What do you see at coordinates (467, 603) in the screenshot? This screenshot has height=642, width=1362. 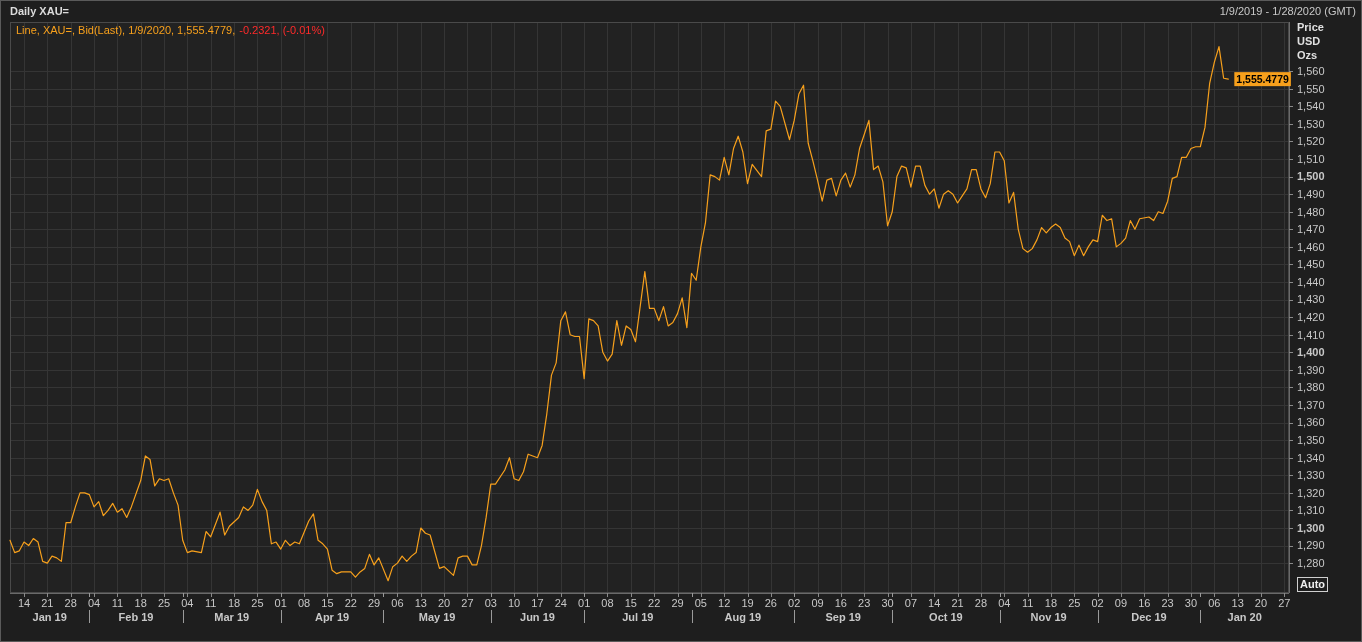 I see `x-tick-label: 27` at bounding box center [467, 603].